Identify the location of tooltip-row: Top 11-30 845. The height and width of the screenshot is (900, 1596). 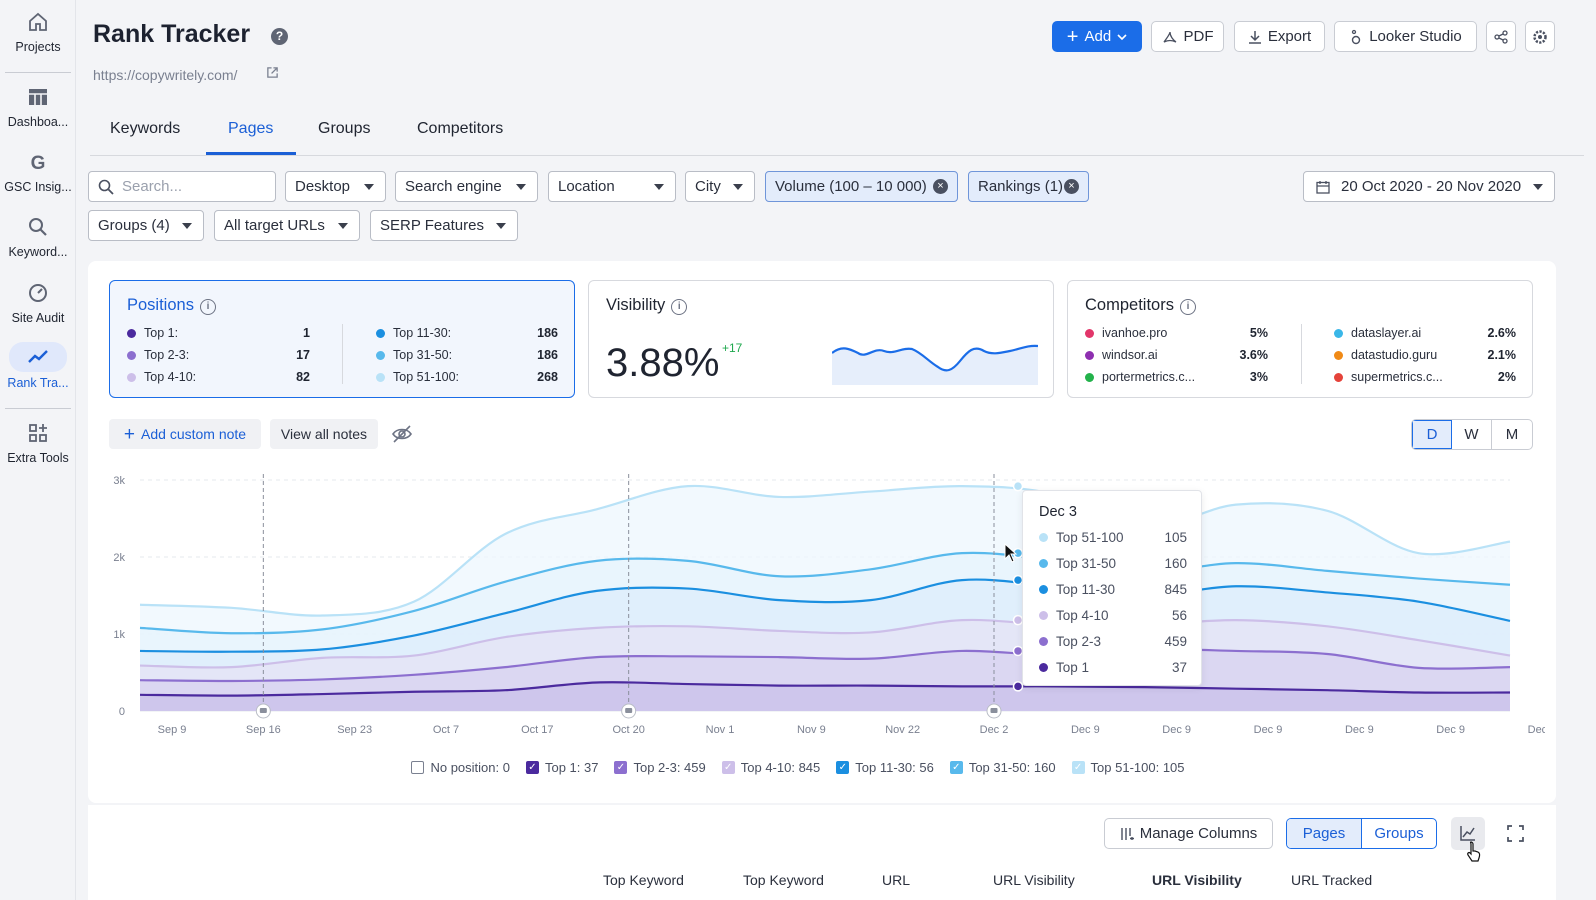
(1113, 589).